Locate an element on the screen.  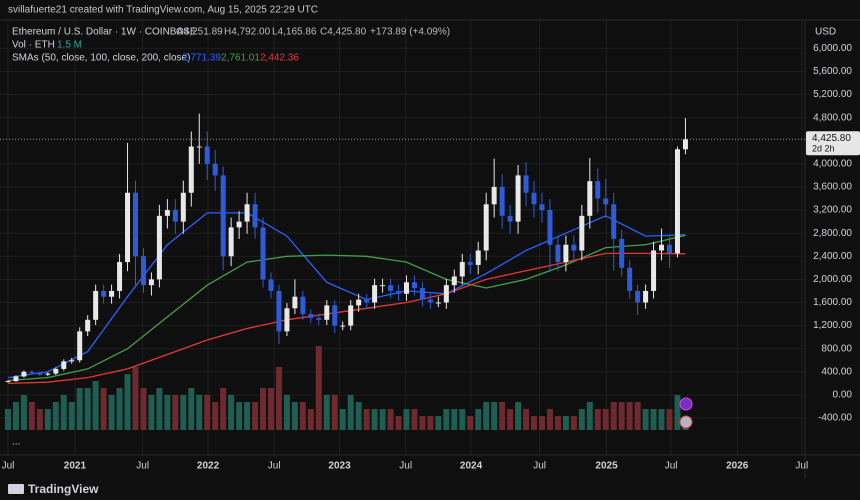
sma-value: 2,442.36 is located at coordinates (279, 58).